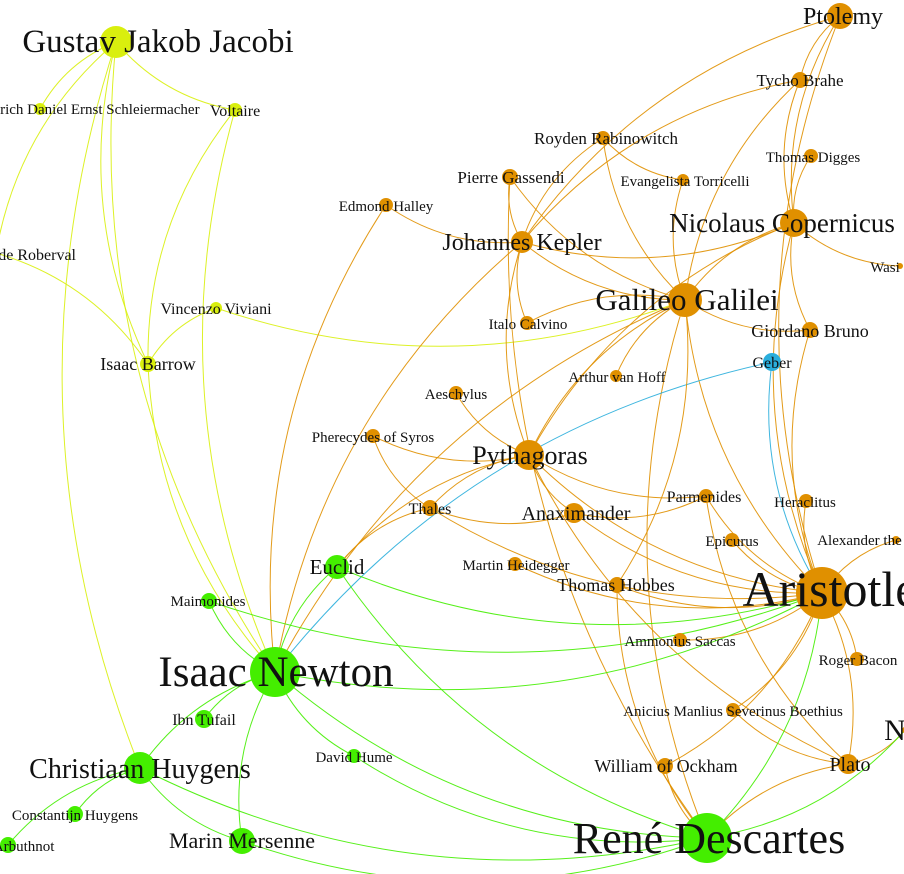 The height and width of the screenshot is (874, 904). I want to click on node-ptolemy, so click(840, 16).